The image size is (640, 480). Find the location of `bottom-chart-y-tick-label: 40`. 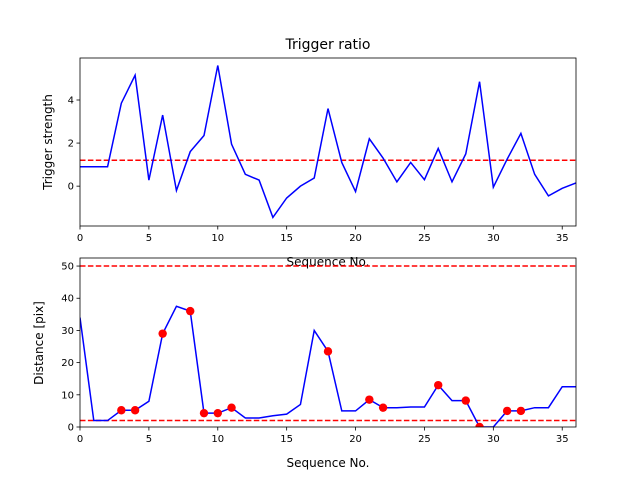

bottom-chart-y-tick-label: 40 is located at coordinates (67, 299).